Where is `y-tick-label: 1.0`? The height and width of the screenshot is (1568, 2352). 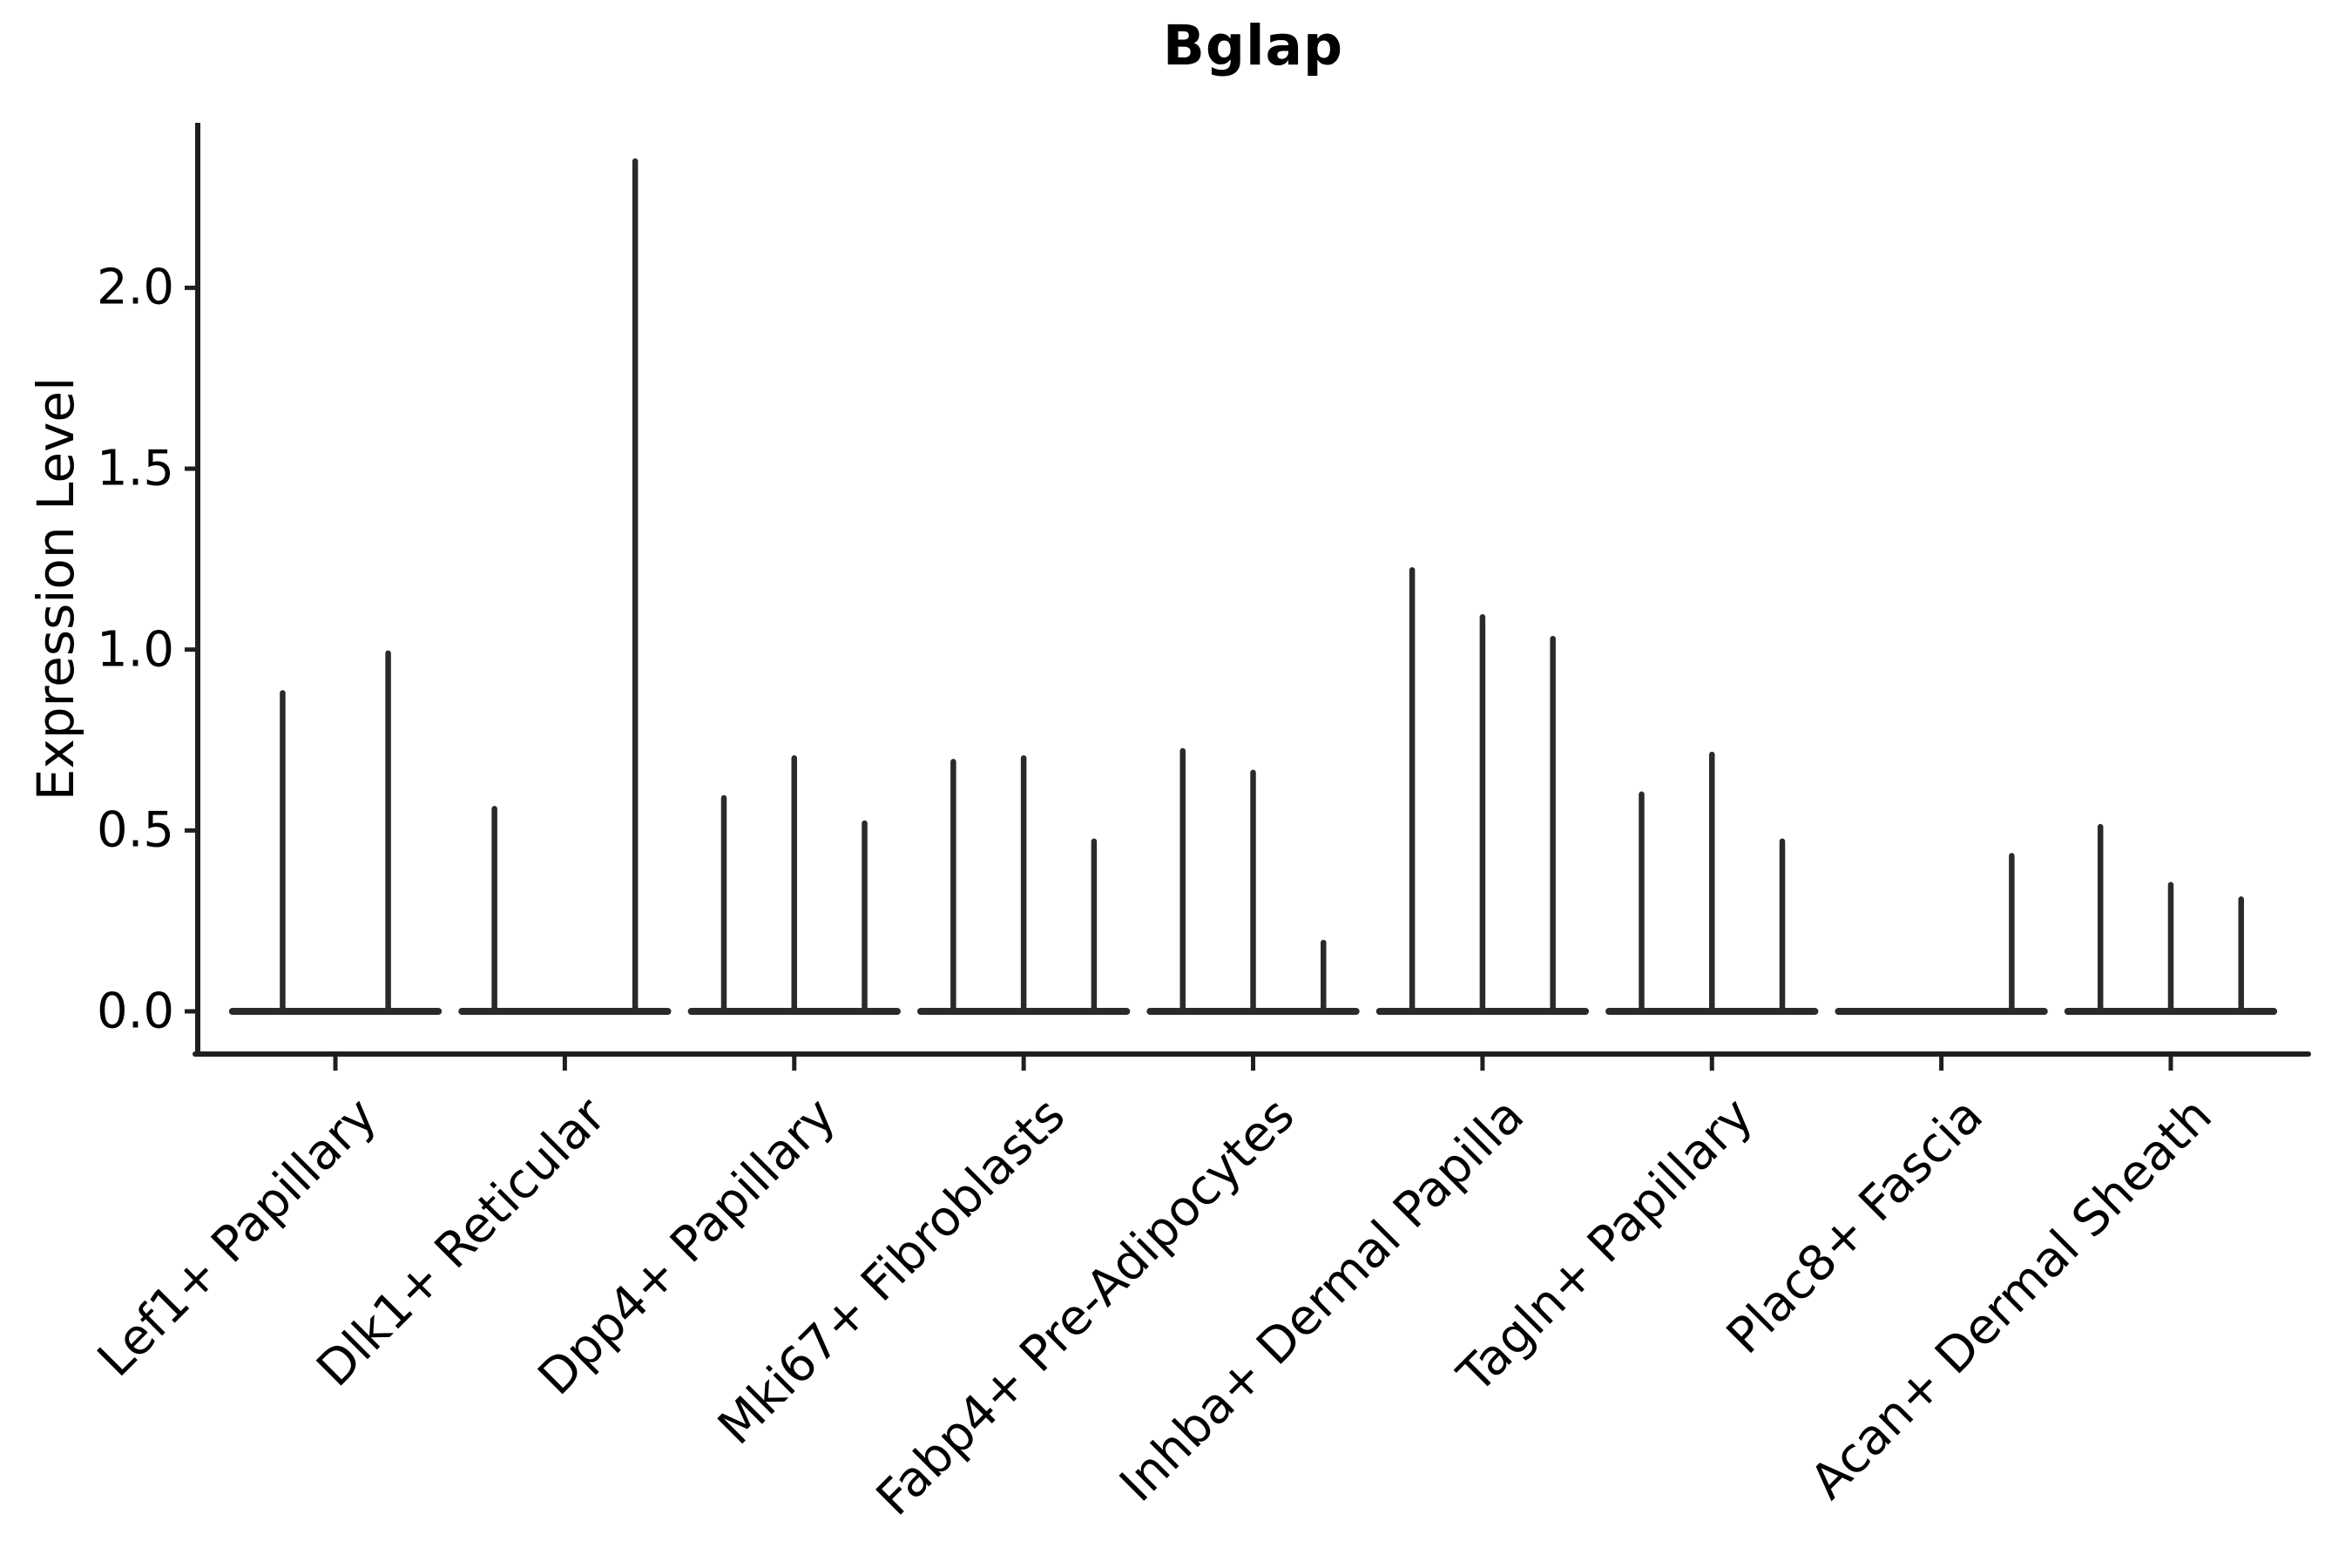 y-tick-label: 1.0 is located at coordinates (135, 650).